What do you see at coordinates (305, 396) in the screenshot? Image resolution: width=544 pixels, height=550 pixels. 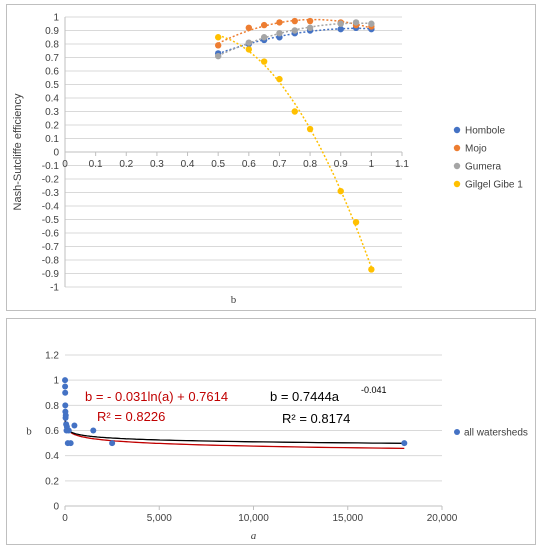 I see `power-equation: b = 0.7444a` at bounding box center [305, 396].